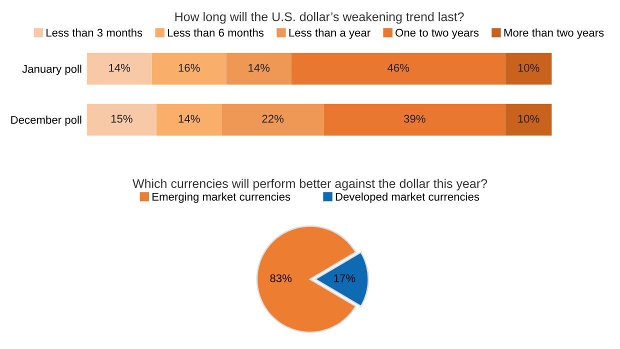 The height and width of the screenshot is (349, 620). Describe the element at coordinates (310, 184) in the screenshot. I see `chart-title: Which currencies will perform better against the dollar this year?` at that location.